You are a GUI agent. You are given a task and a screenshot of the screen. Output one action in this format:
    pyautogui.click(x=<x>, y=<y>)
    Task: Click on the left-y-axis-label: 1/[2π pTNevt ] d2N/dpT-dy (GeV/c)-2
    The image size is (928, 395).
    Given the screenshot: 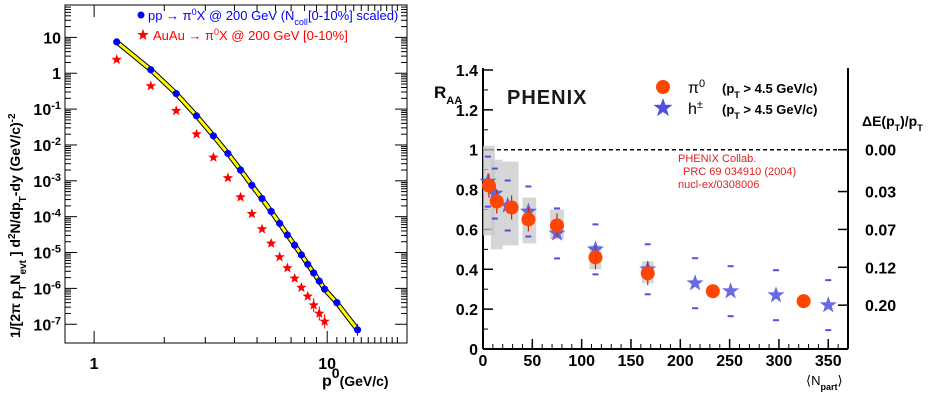 What is the action you would take?
    pyautogui.click(x=18, y=225)
    